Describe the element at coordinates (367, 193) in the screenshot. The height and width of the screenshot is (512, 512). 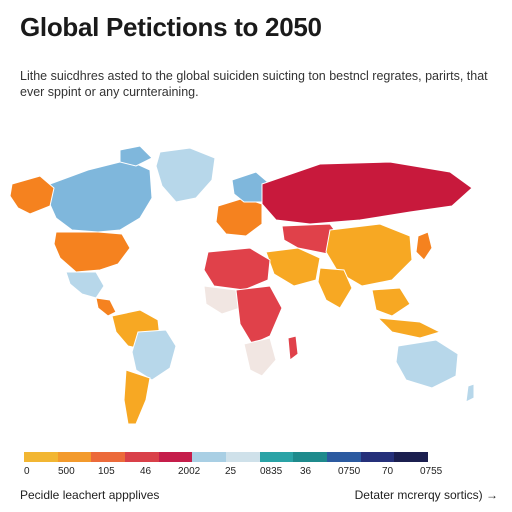
I see `region-russia` at that location.